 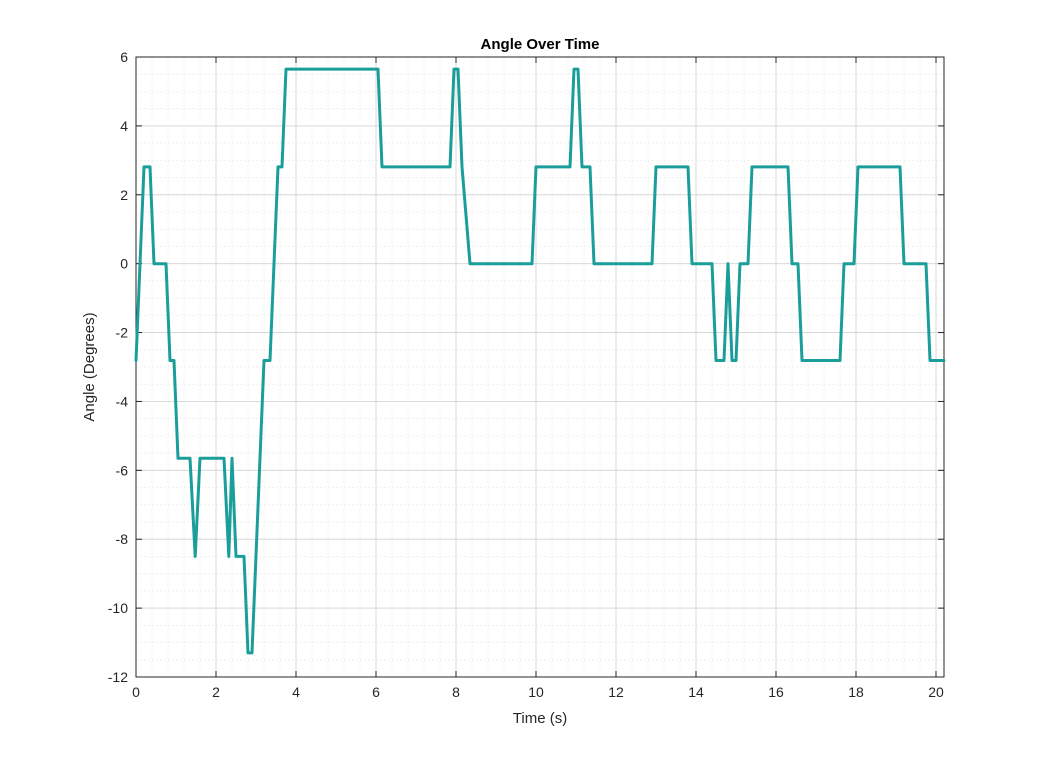 I want to click on x-tick-label: 12, so click(x=616, y=692).